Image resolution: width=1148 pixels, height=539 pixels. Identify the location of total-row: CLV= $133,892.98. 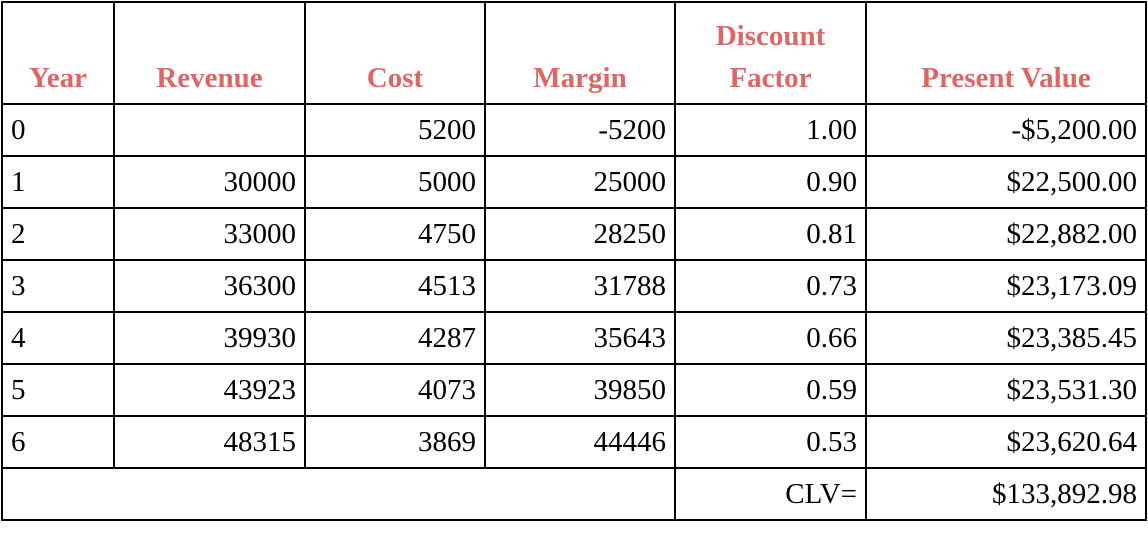
(574, 494).